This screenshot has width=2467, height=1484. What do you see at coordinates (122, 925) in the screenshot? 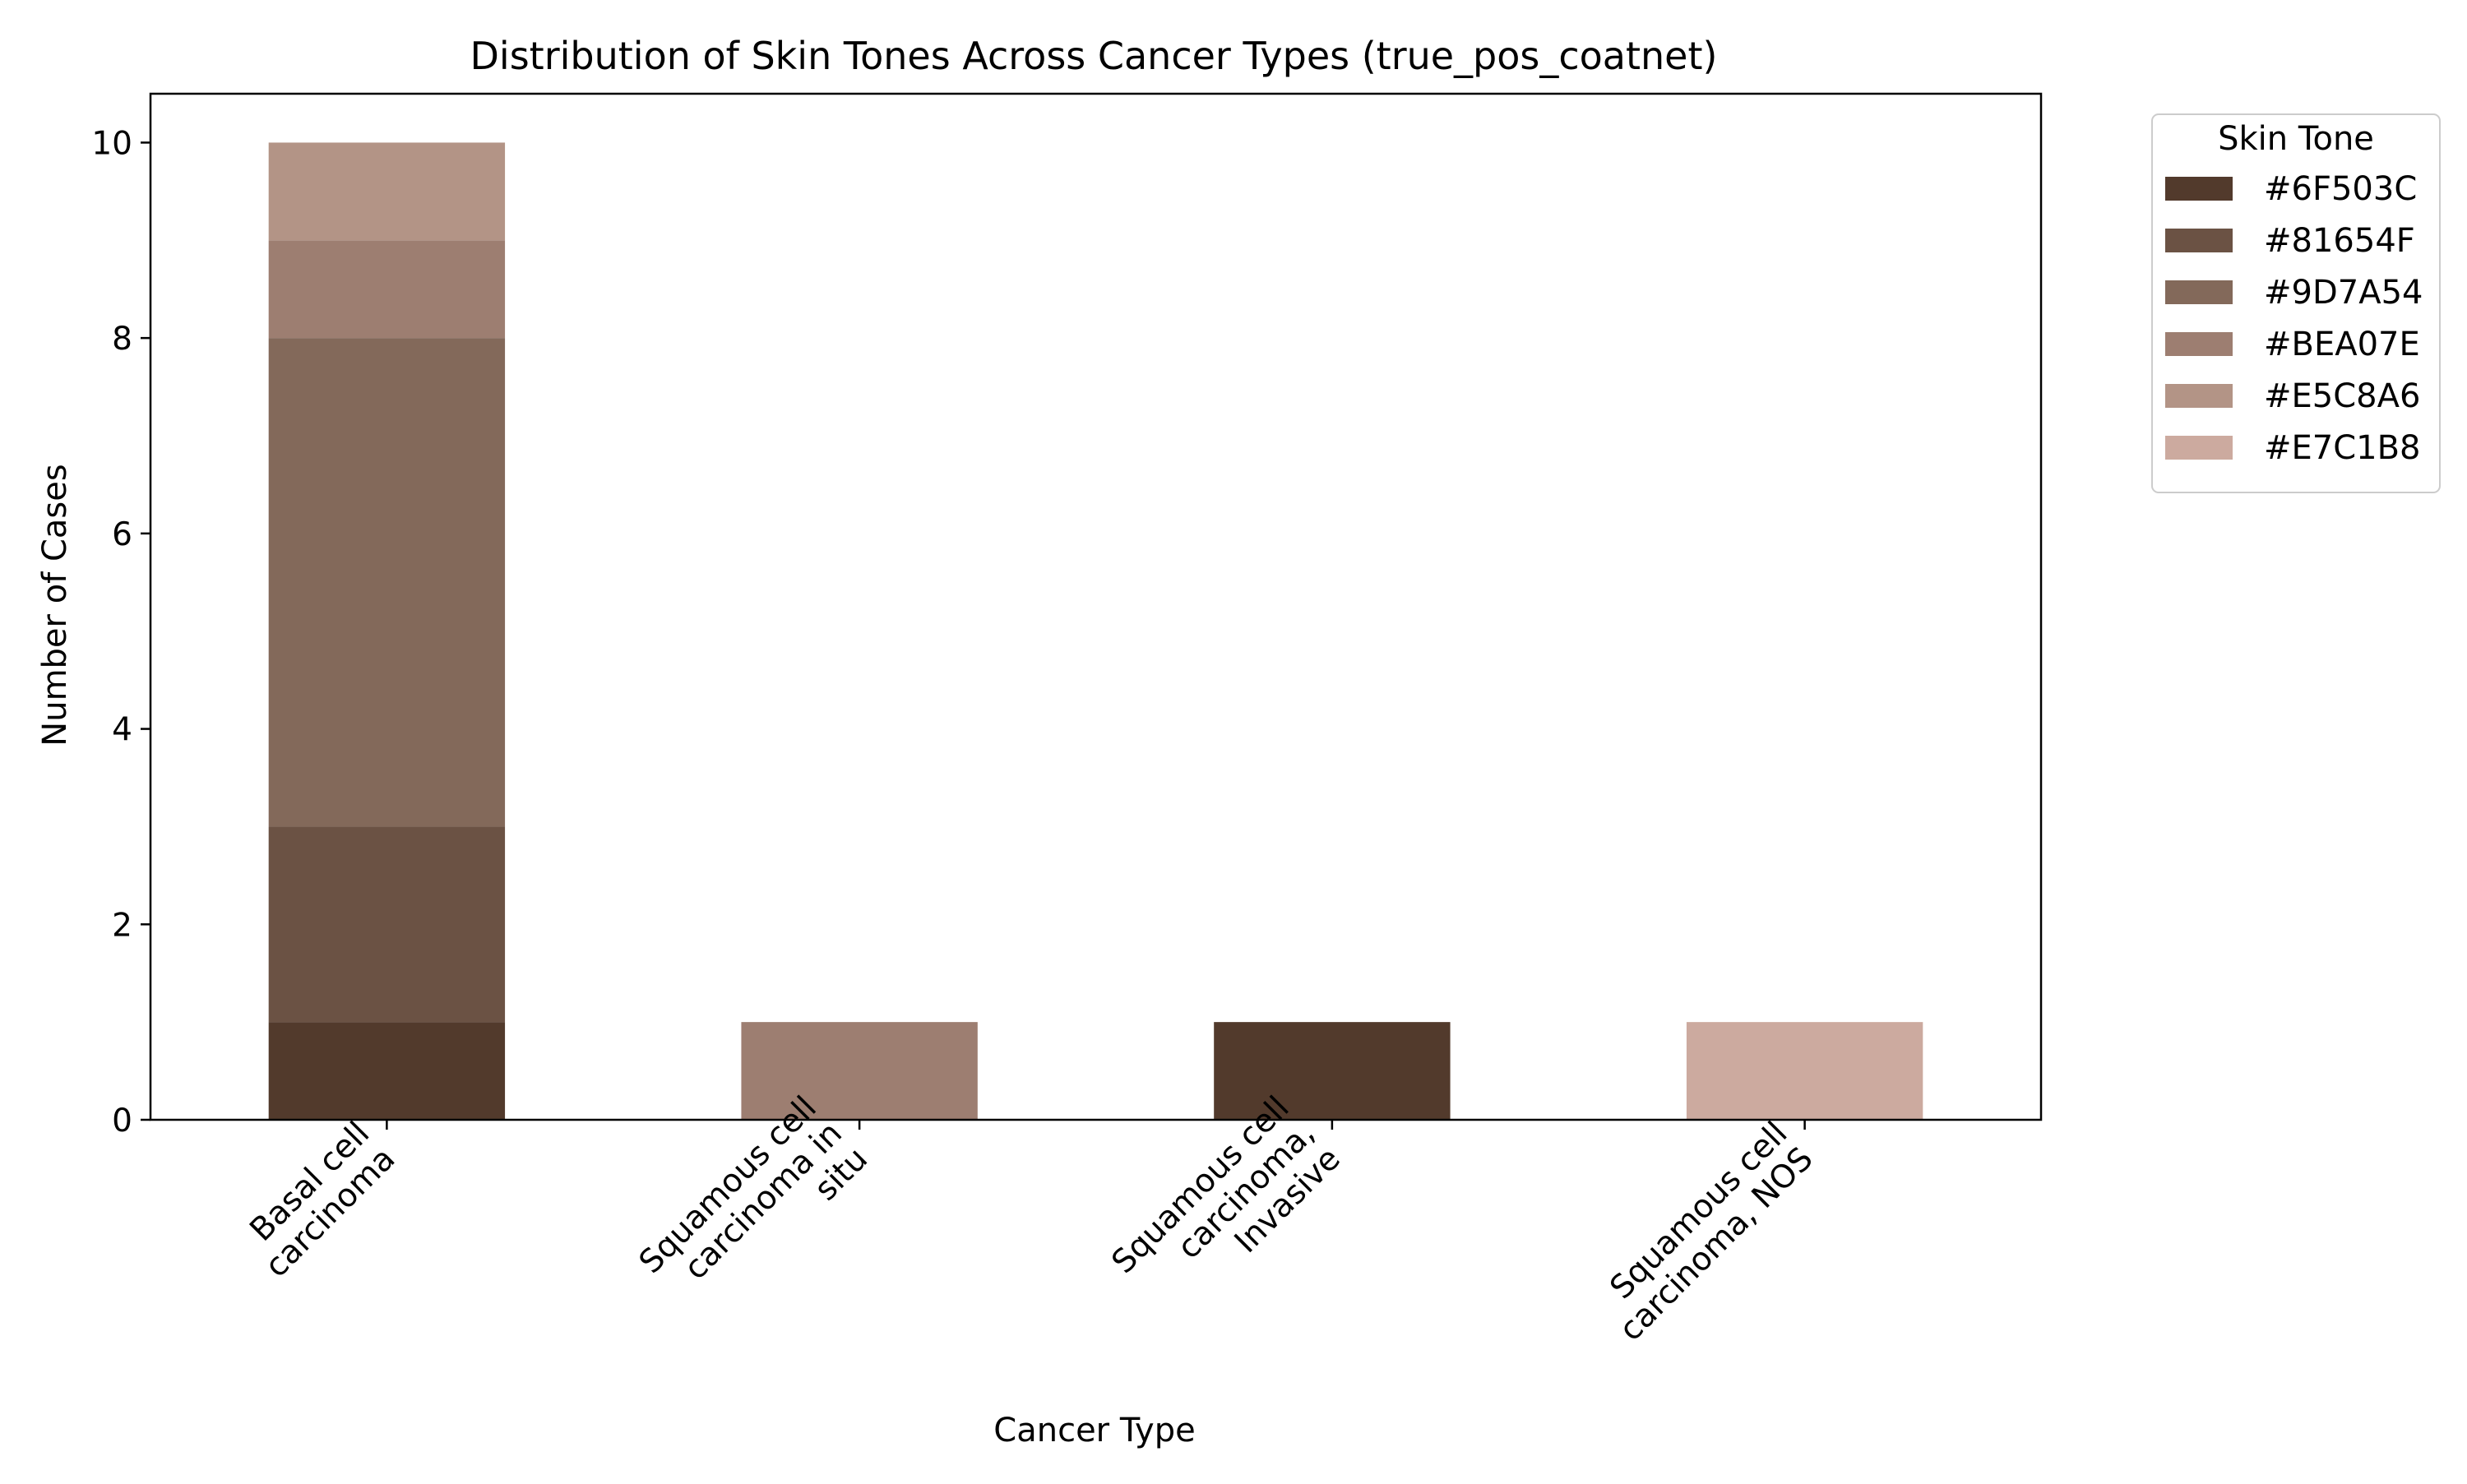
I see `y-tick-label: 2` at bounding box center [122, 925].